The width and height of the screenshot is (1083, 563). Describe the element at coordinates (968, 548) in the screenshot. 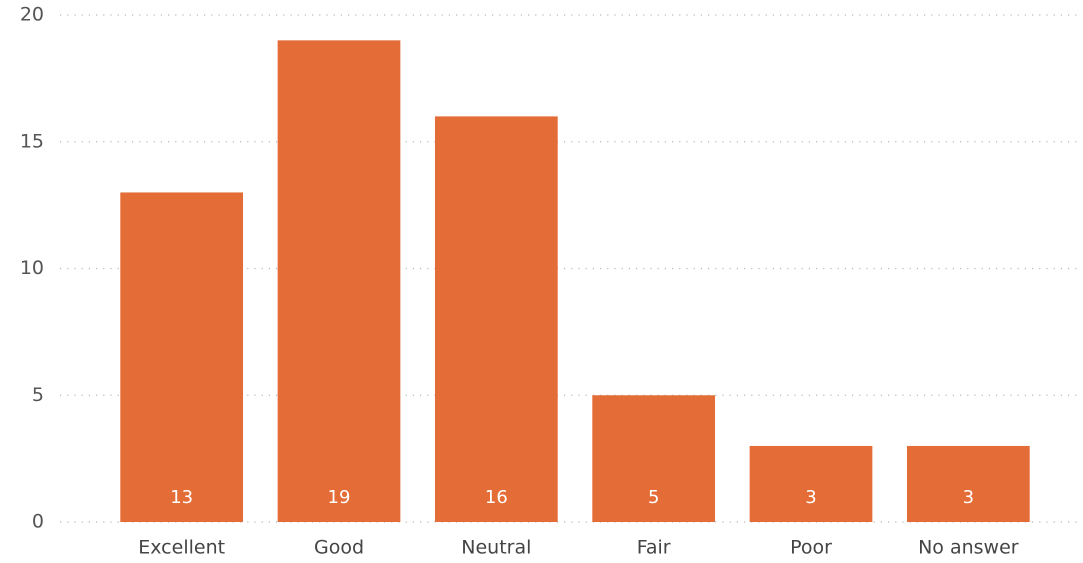

I see `x-tick-label: No answer` at that location.